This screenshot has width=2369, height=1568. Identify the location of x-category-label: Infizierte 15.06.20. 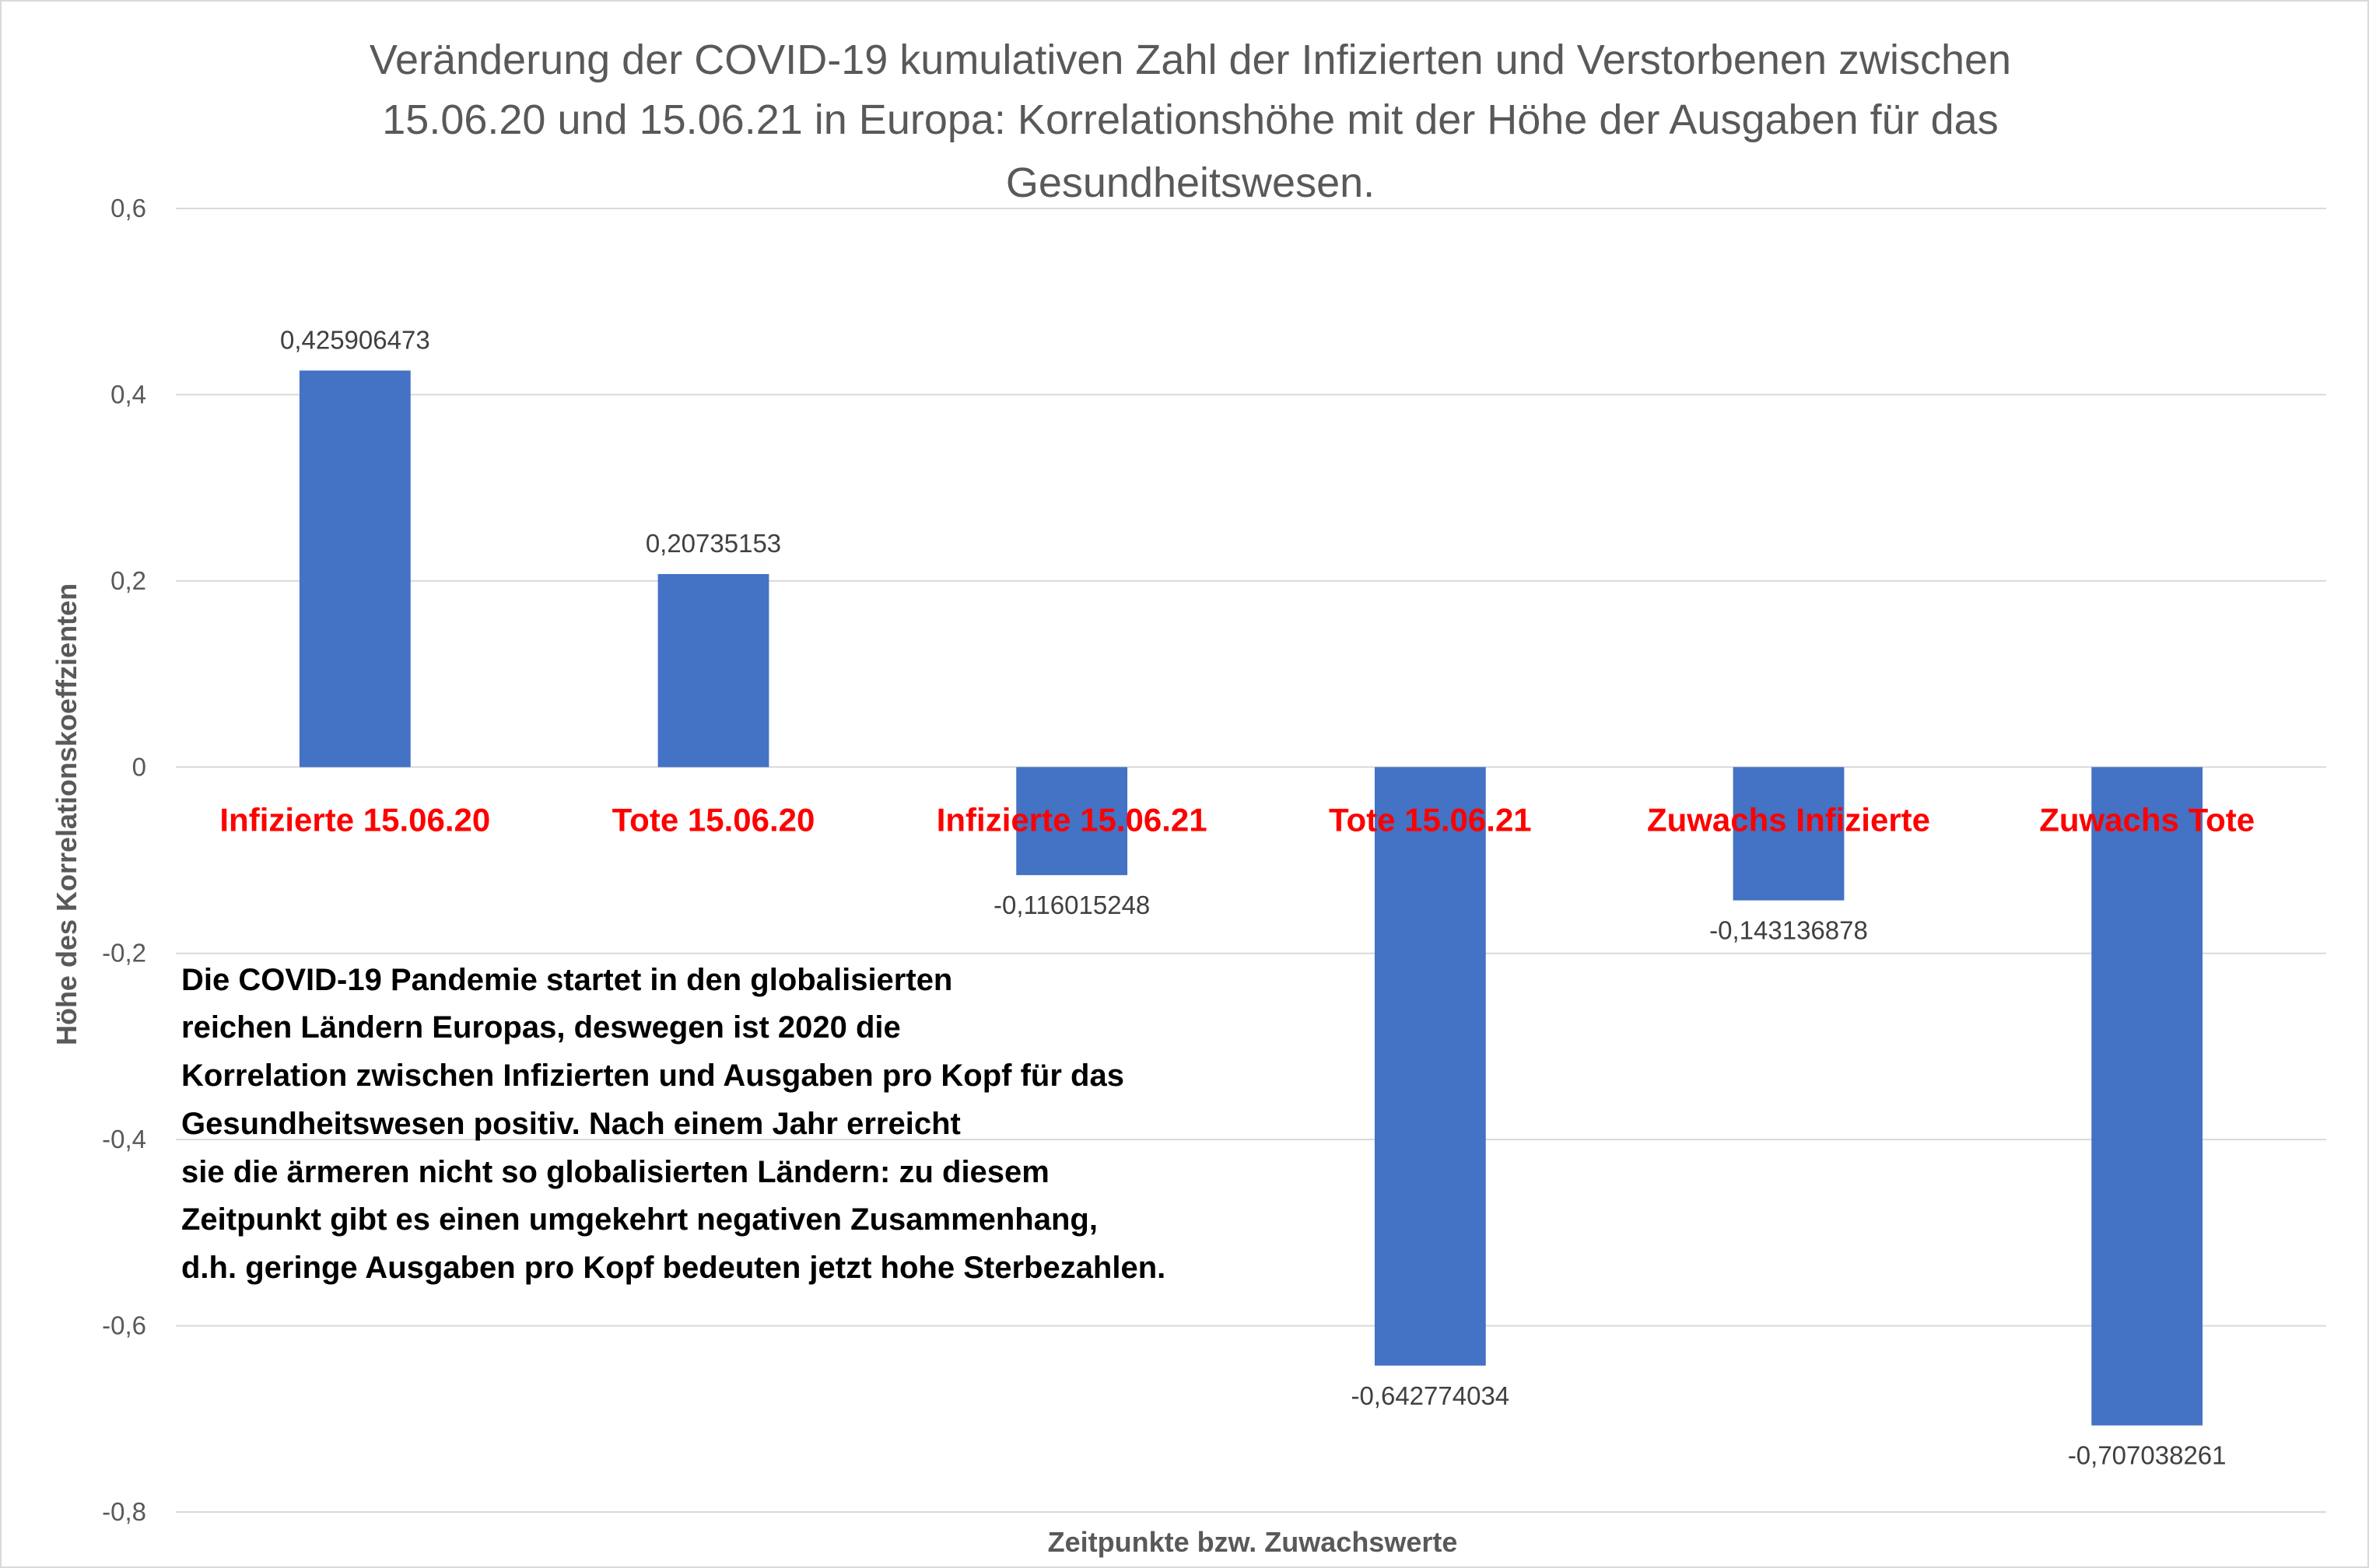
(354, 819).